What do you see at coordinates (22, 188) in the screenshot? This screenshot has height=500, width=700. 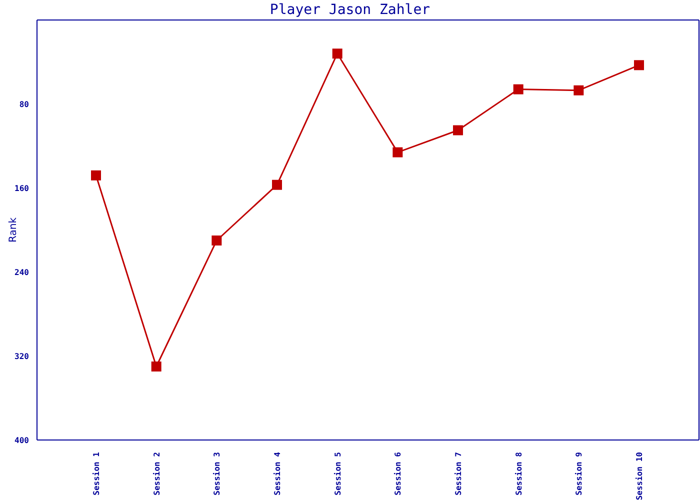 I see `y-tick-label: 160` at bounding box center [22, 188].